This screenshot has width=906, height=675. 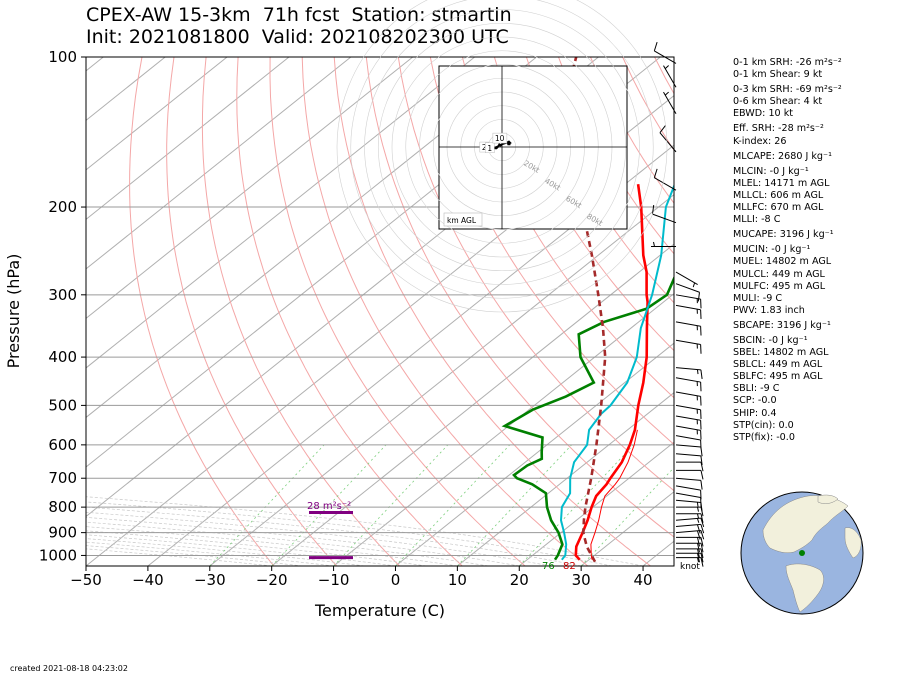 I want to click on stat-line: MUCAPE: 3196 J kg⁻¹, so click(x=783, y=235).